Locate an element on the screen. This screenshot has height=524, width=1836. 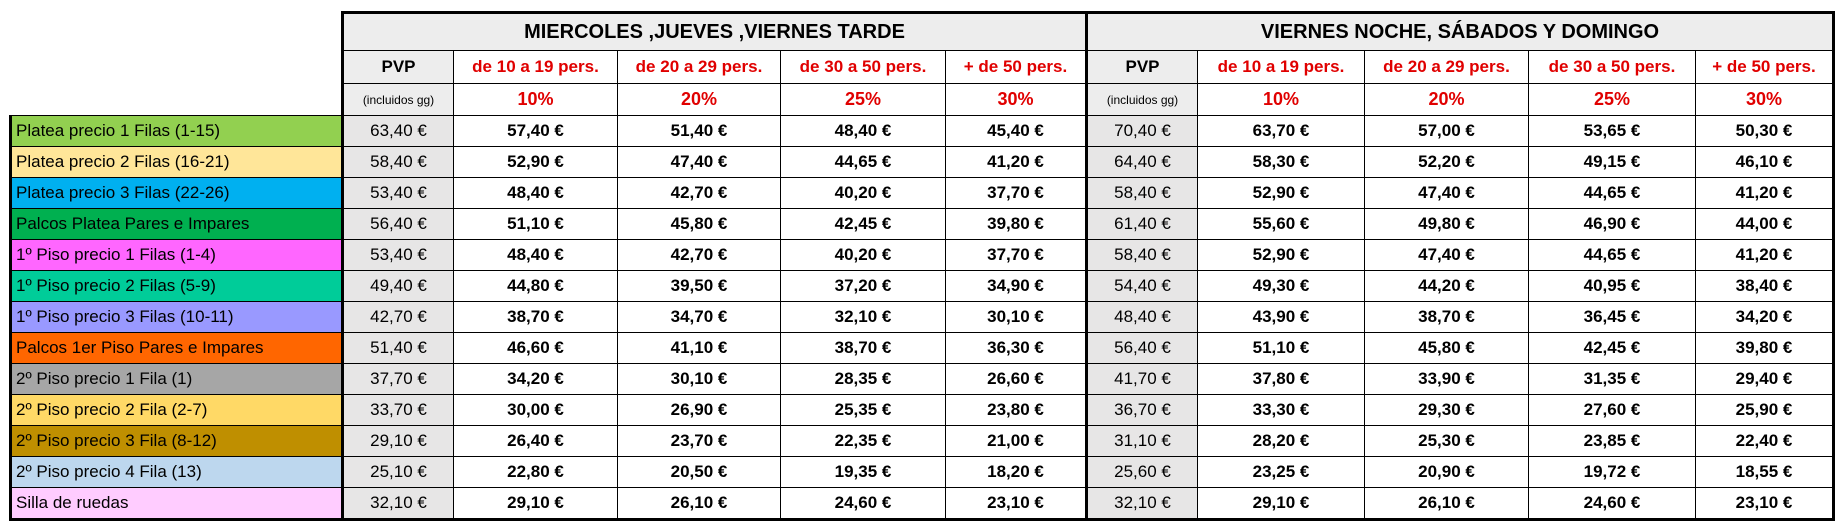
pvp-price: 58,40 € is located at coordinates (1141, 193).